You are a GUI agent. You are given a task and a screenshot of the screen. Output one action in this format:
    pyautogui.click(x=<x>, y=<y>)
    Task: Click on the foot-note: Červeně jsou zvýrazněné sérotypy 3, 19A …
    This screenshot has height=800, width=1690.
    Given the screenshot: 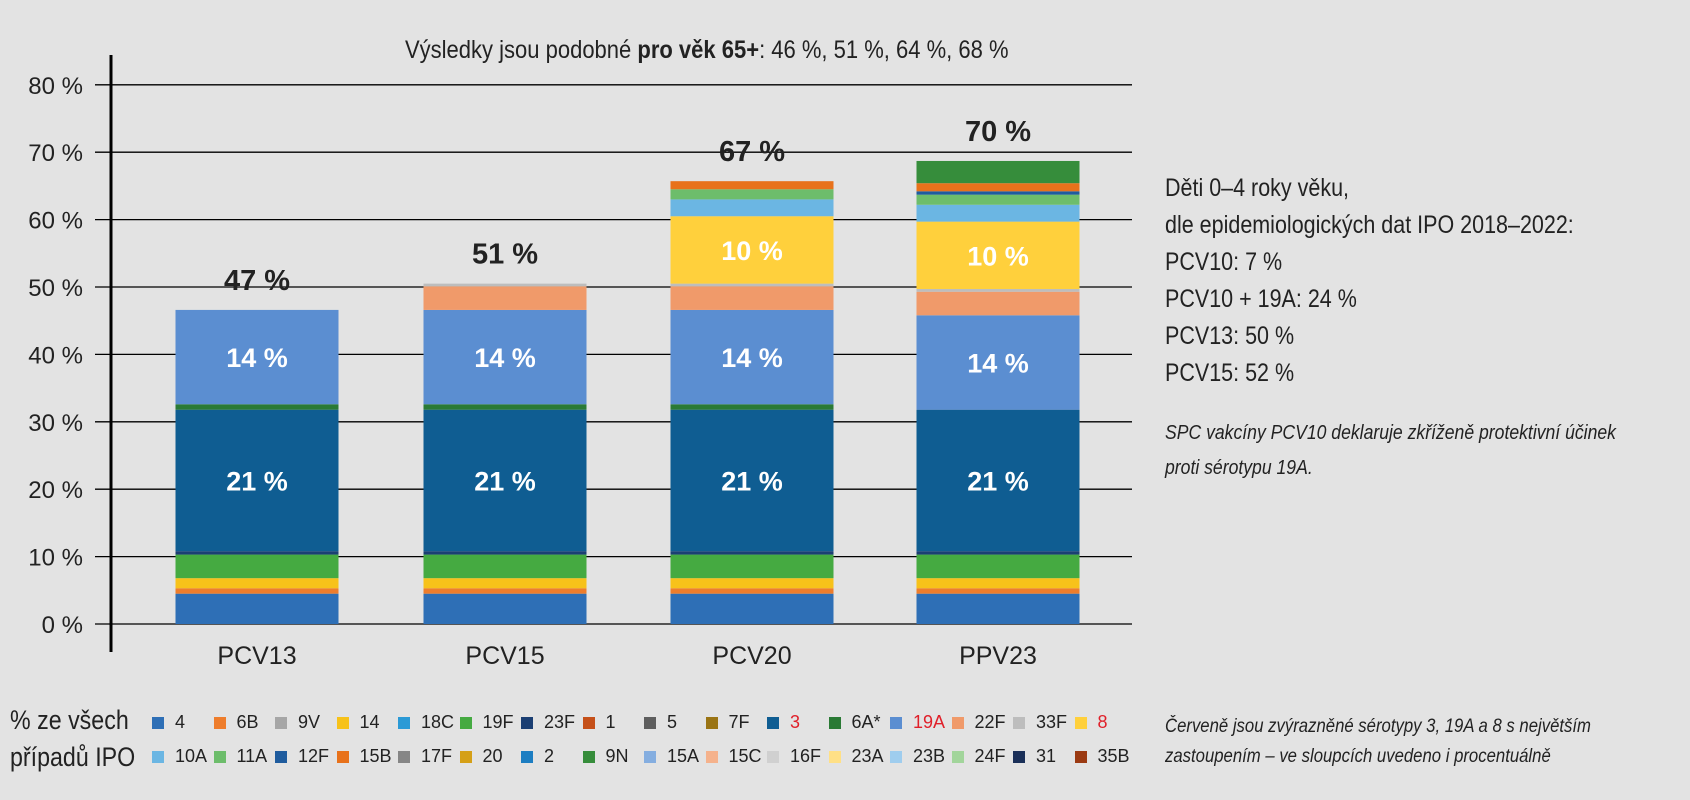 What is the action you would take?
    pyautogui.click(x=1378, y=742)
    